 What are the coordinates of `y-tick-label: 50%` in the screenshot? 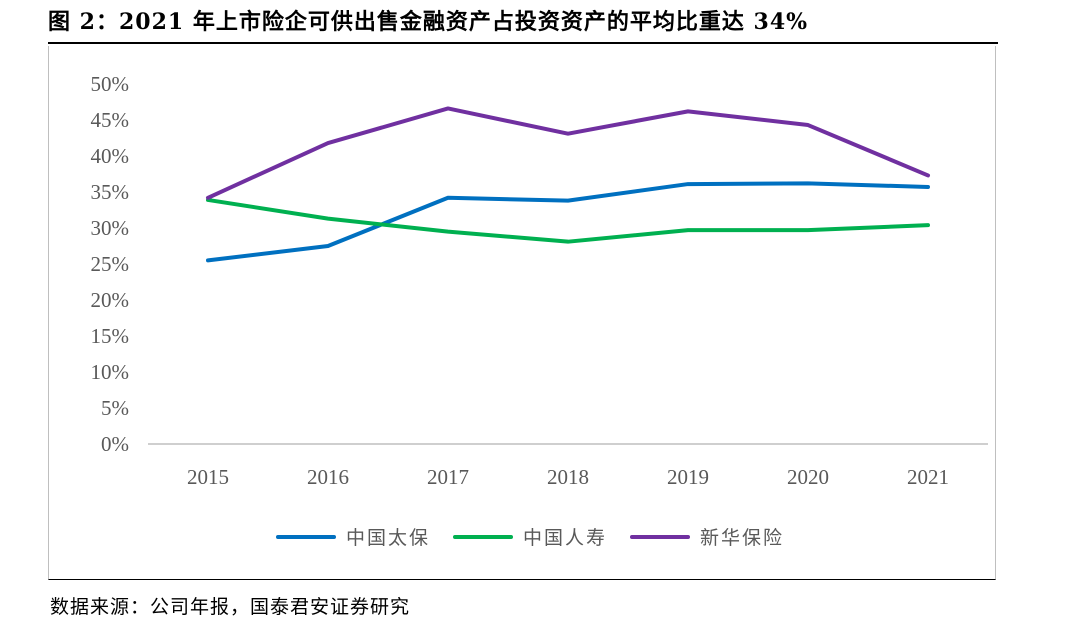 It's located at (110, 84).